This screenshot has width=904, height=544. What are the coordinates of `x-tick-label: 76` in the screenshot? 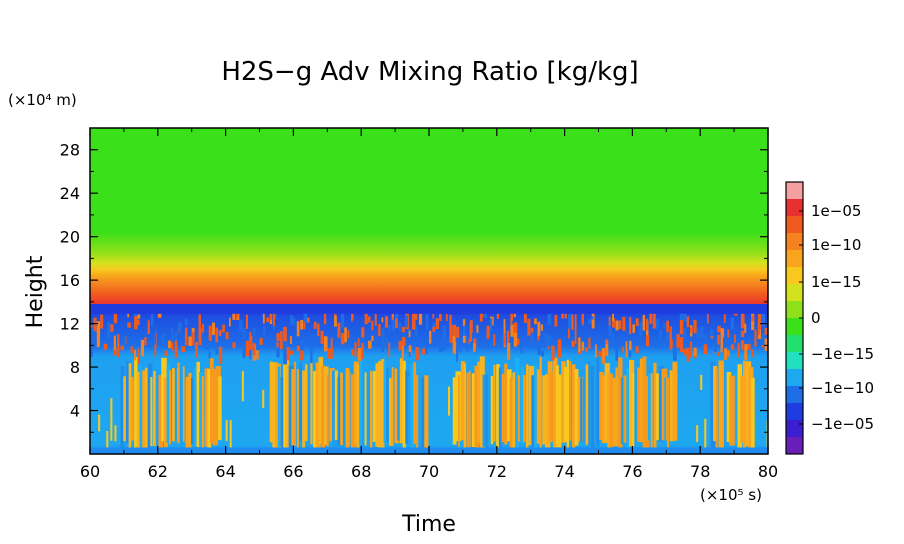 It's located at (632, 471).